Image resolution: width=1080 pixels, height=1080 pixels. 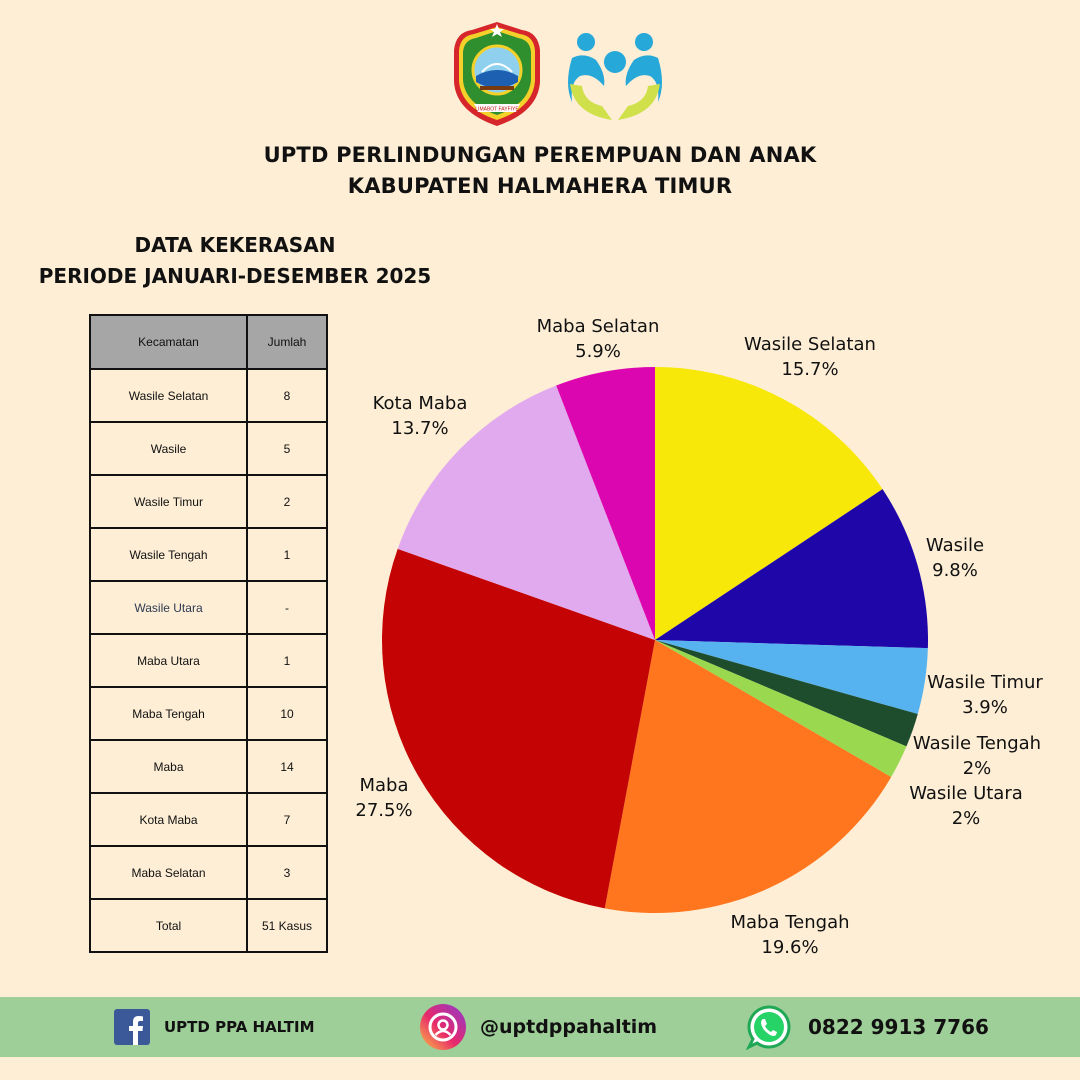 I want to click on cell-jumlah: 7, so click(x=287, y=819).